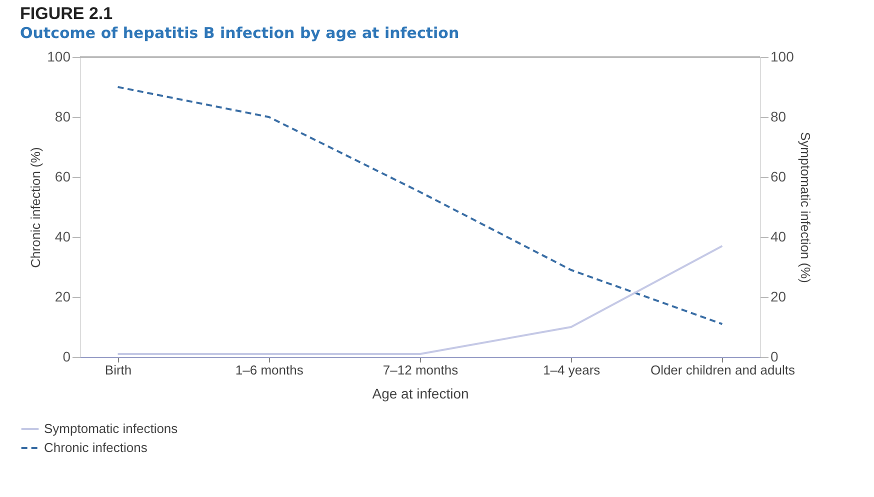 The width and height of the screenshot is (874, 497). Describe the element at coordinates (778, 116) in the screenshot. I see `y2-tick-label: 80` at that location.